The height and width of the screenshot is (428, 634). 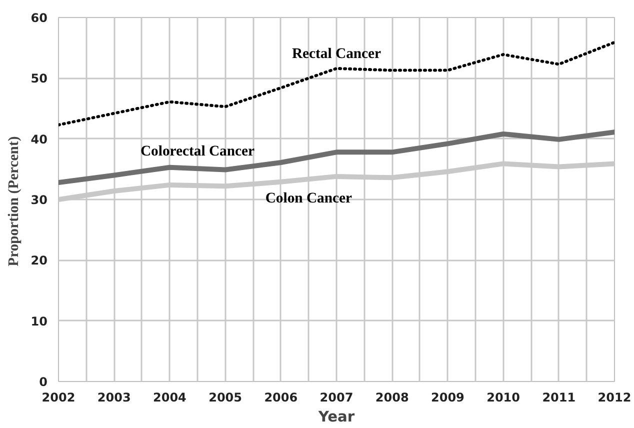 I want to click on y-tick-label: 30, so click(x=39, y=200).